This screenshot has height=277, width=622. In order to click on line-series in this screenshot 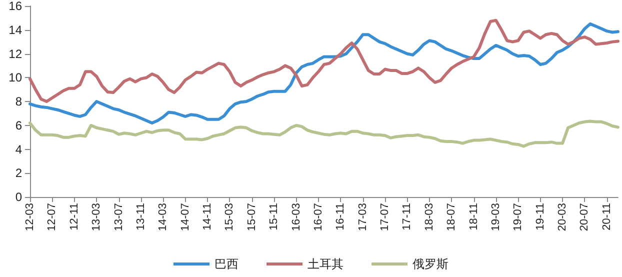, I will do `click(324, 134)`.